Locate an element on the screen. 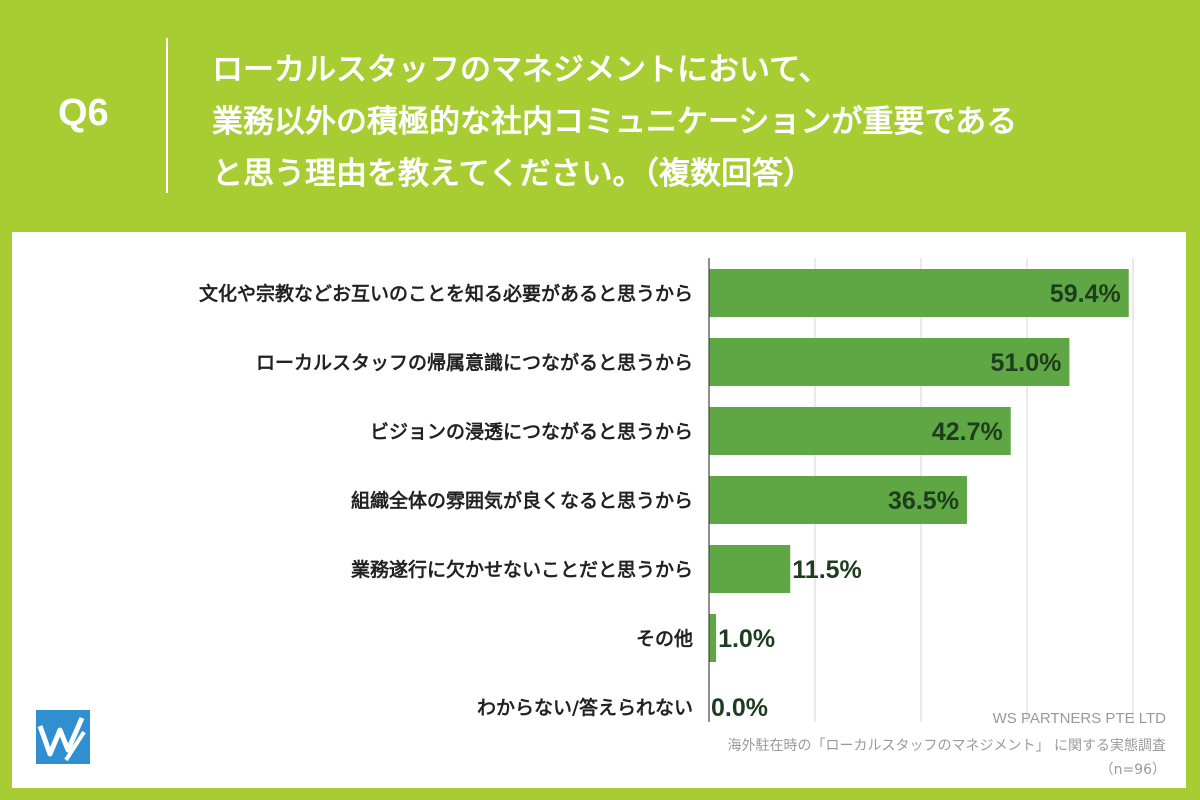 The image size is (1200, 800). question-line-1: ローカルスタッフのマネジメントにおいて、 is located at coordinates (521, 70).